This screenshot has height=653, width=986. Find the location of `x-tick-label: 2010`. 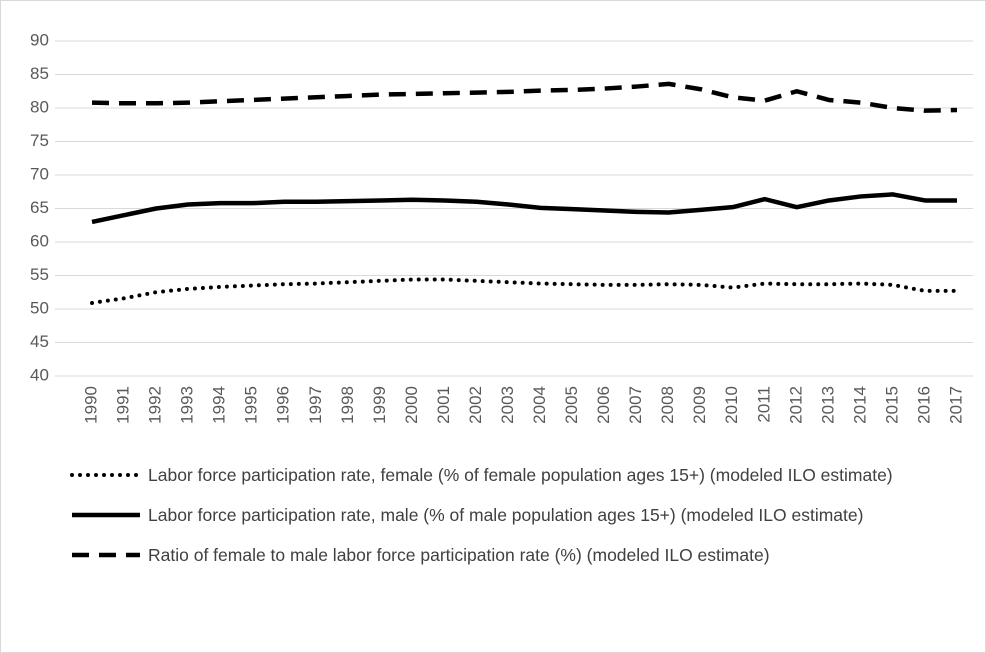

x-tick-label: 2010 is located at coordinates (731, 405).